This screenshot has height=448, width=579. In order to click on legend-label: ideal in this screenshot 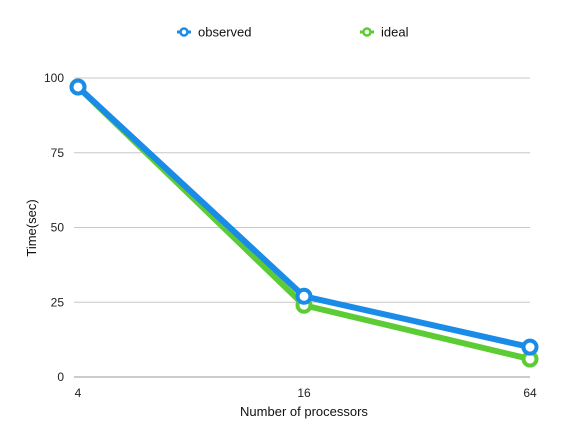, I will do `click(395, 32)`.